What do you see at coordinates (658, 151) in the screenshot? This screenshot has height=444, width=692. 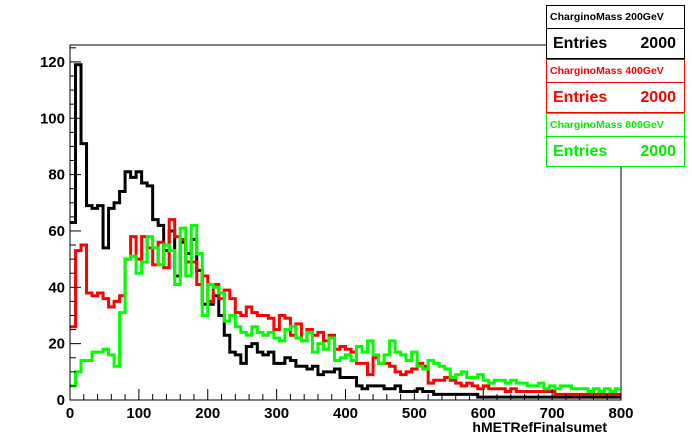 I see `stats-entries-value-800gev: 2000` at bounding box center [658, 151].